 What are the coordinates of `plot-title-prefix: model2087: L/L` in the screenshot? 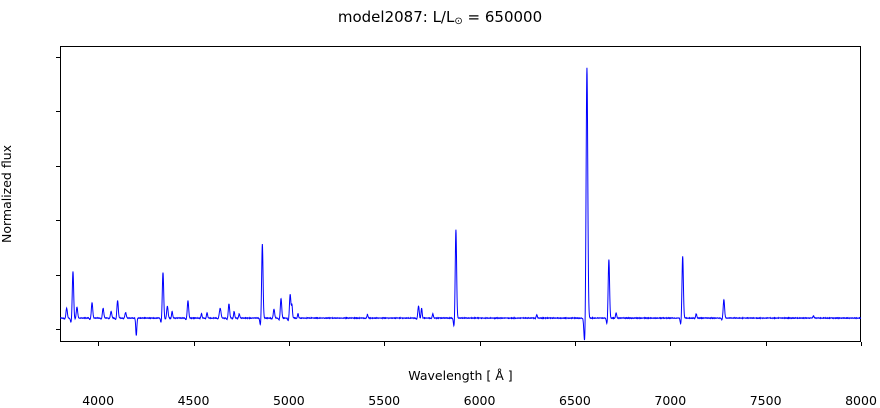 It's located at (396, 17).